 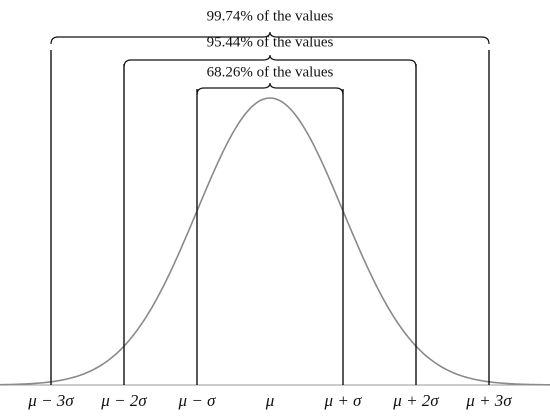 What do you see at coordinates (270, 42) in the screenshot?
I see `bracket-label: 95.44% of the values` at bounding box center [270, 42].